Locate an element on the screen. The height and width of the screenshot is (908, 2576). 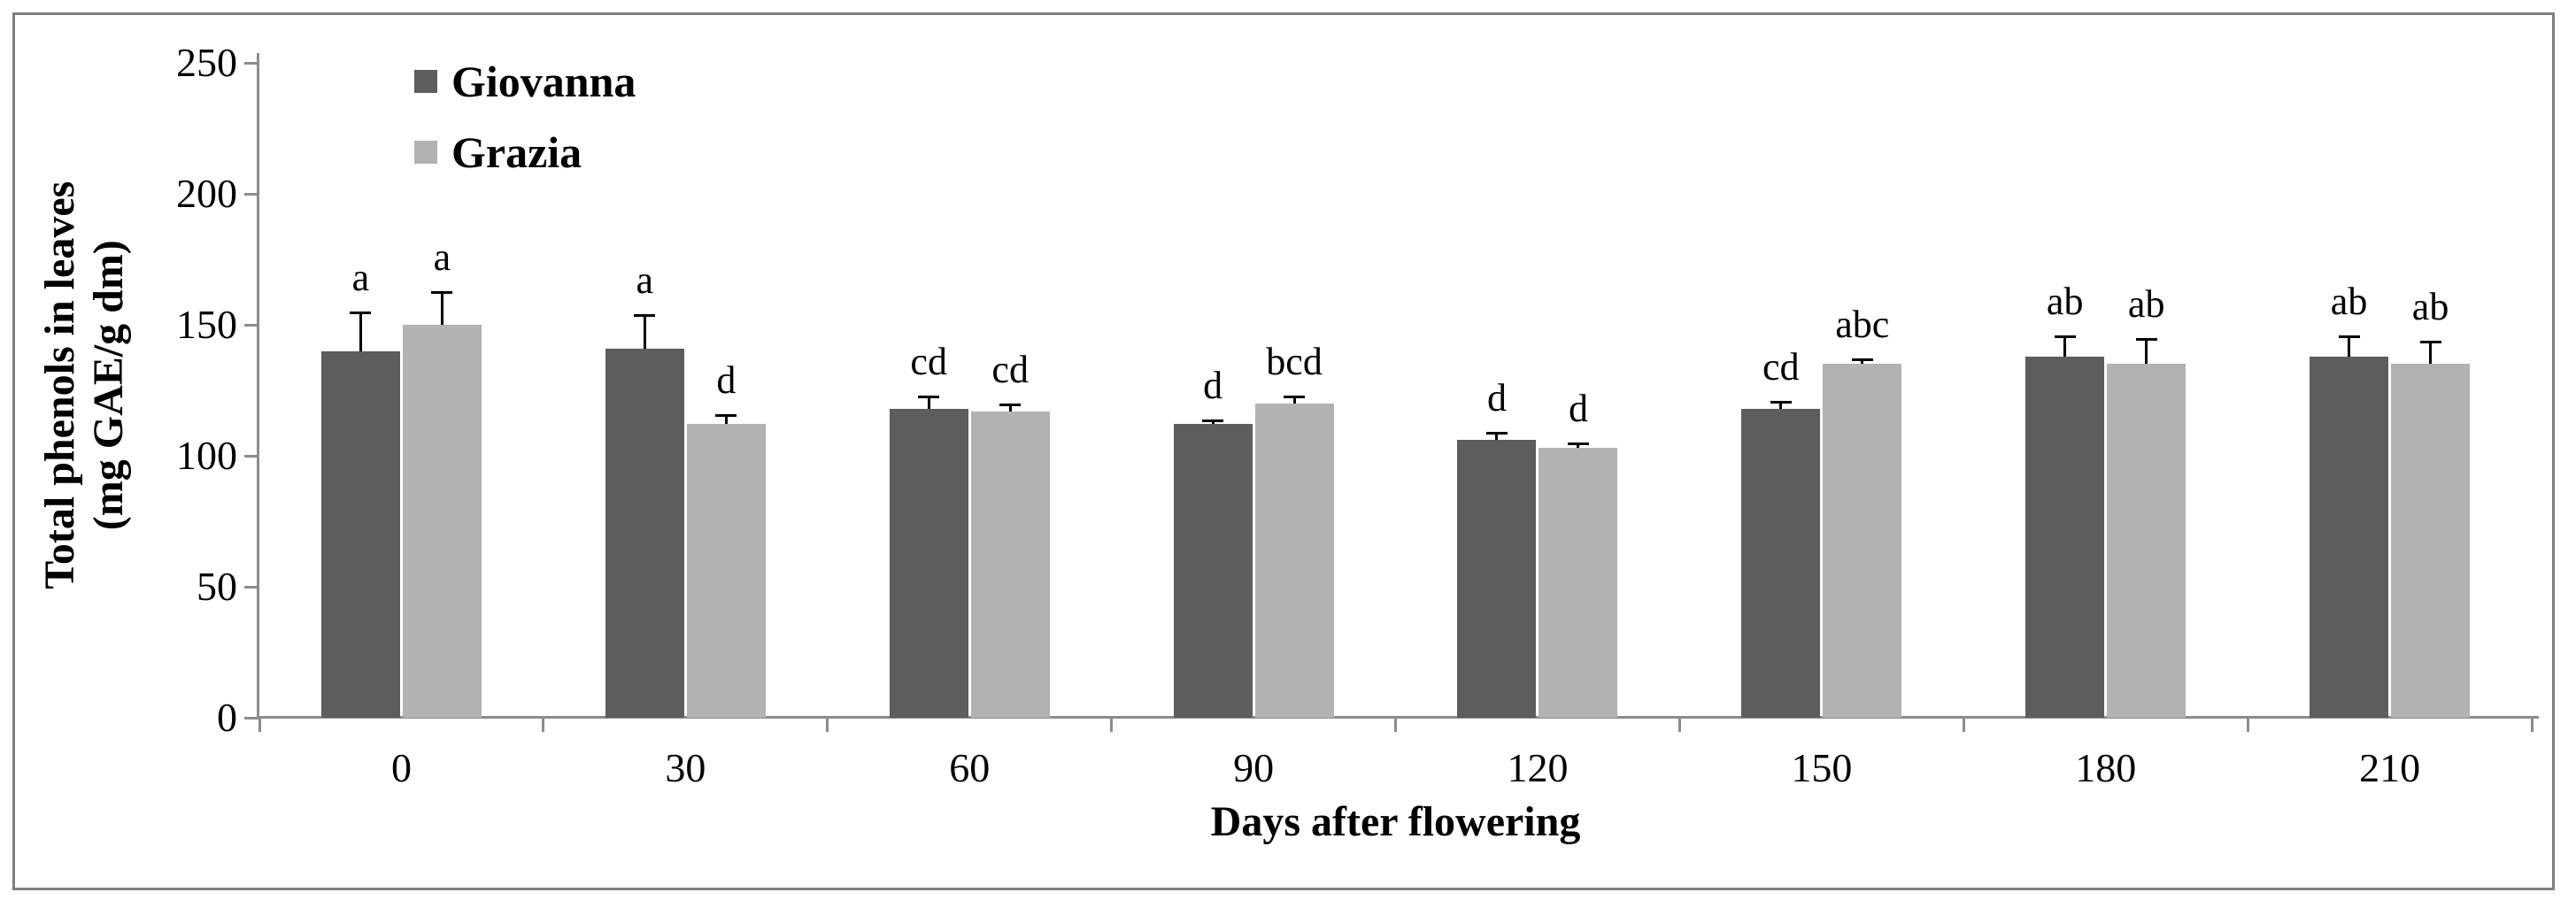
legend-swatch-grazia is located at coordinates (425, 152).